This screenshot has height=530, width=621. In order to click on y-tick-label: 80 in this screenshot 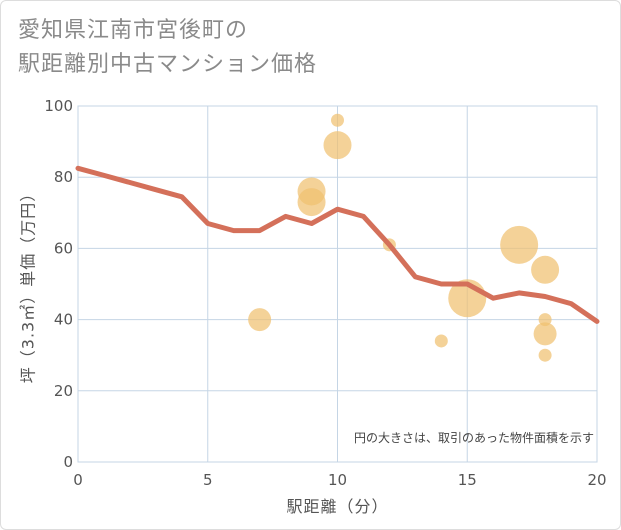, I will do `click(63, 177)`.